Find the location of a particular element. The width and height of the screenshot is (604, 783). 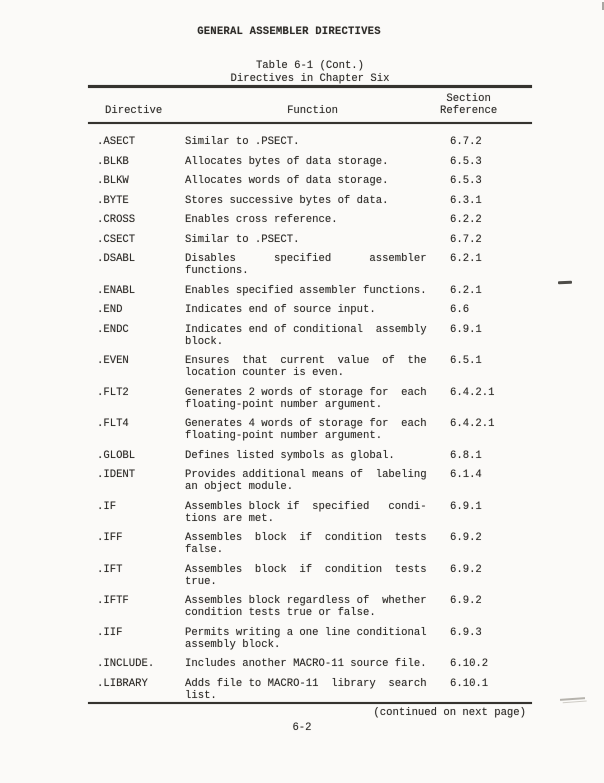

row-function: Assembles block if condition tests true. is located at coordinates (306, 575).